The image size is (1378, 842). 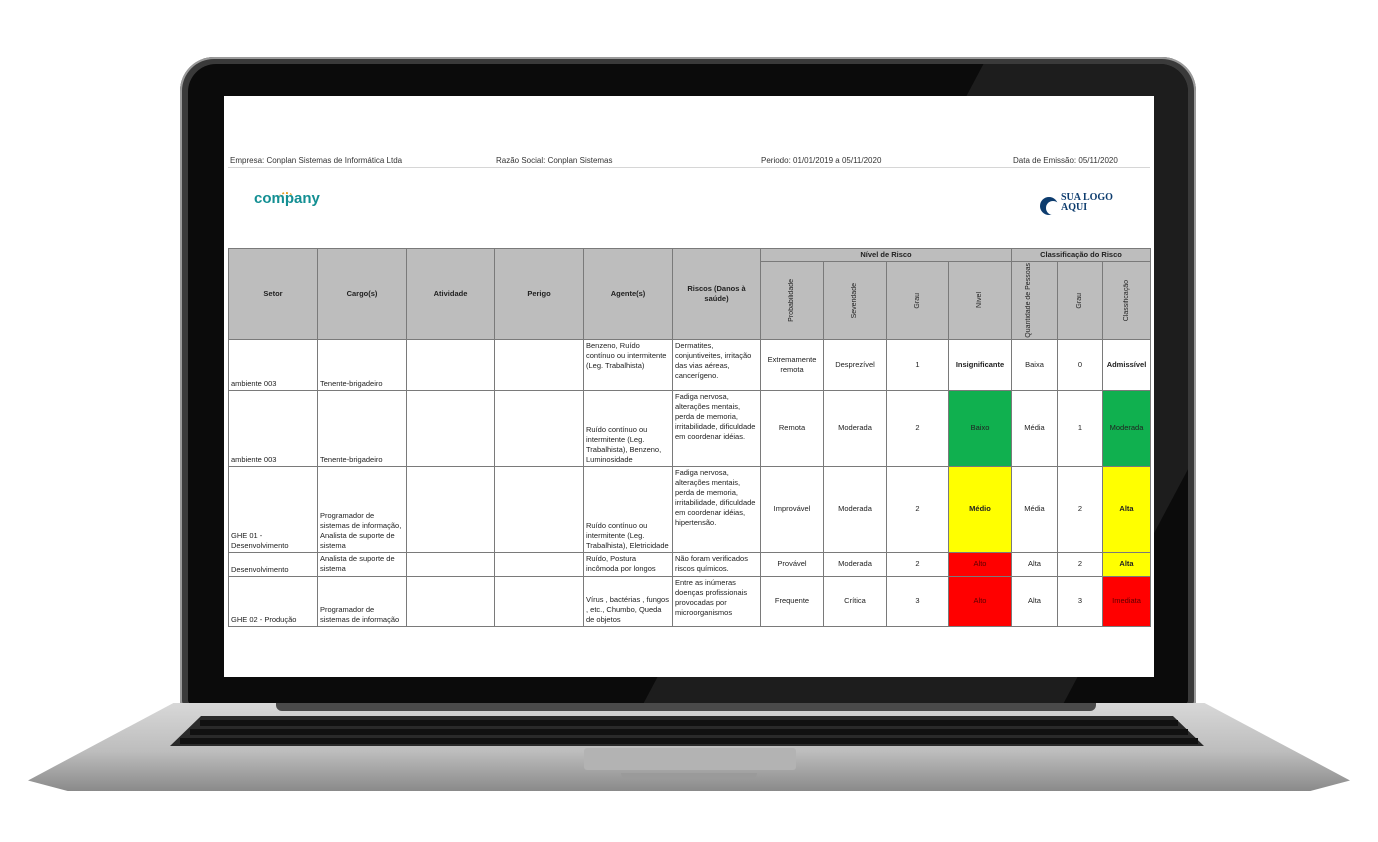 What do you see at coordinates (690, 759) in the screenshot?
I see `trackpad` at bounding box center [690, 759].